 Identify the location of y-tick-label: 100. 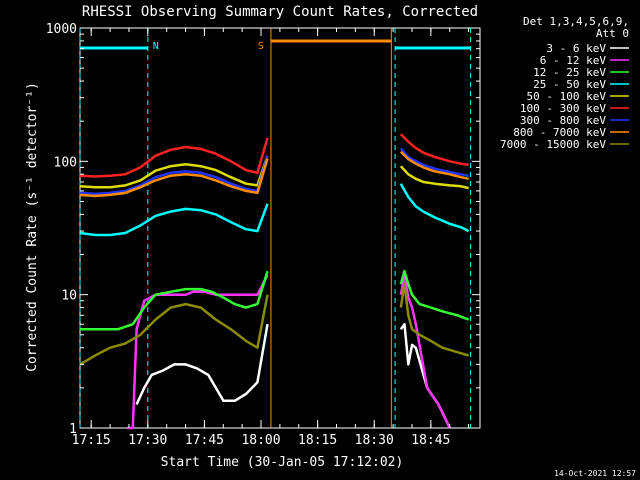
(65, 162).